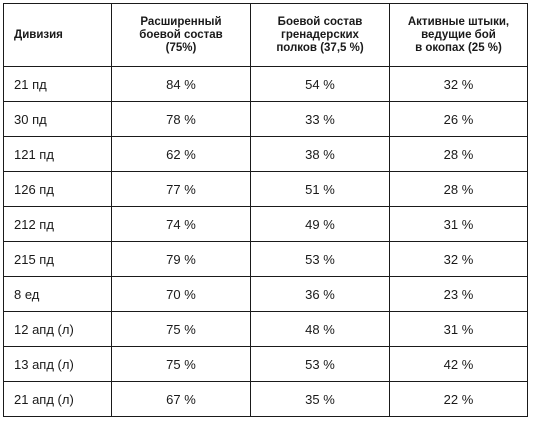  I want to click on cell-extended: 70 %, so click(181, 294).